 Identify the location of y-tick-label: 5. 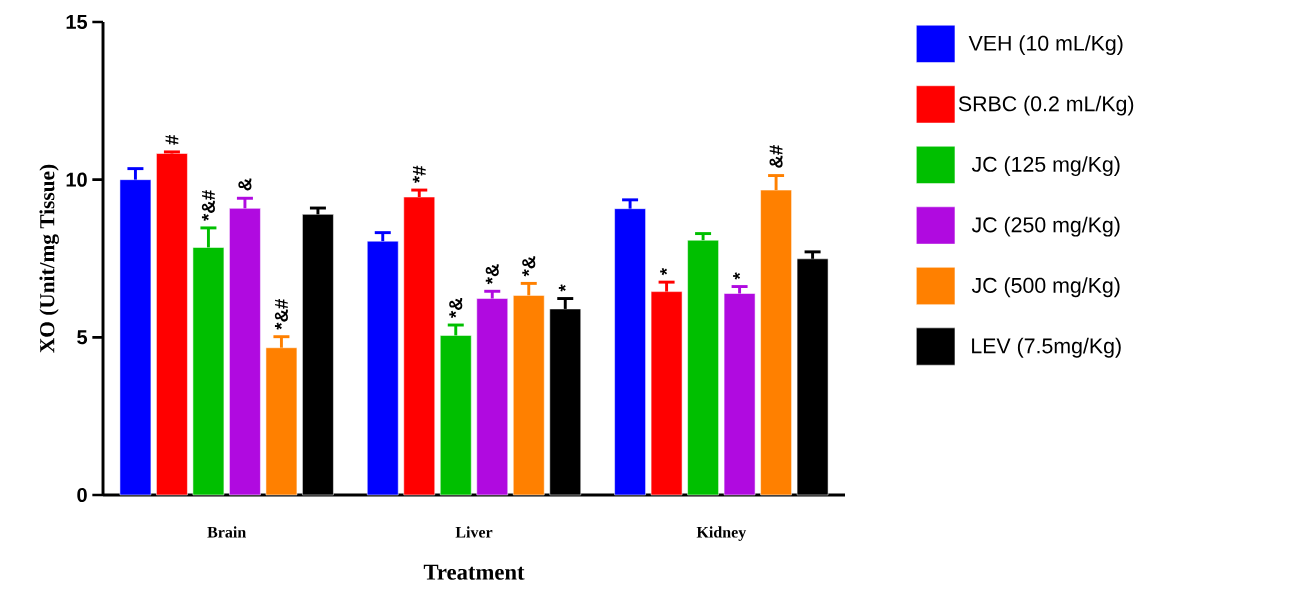
(82, 337).